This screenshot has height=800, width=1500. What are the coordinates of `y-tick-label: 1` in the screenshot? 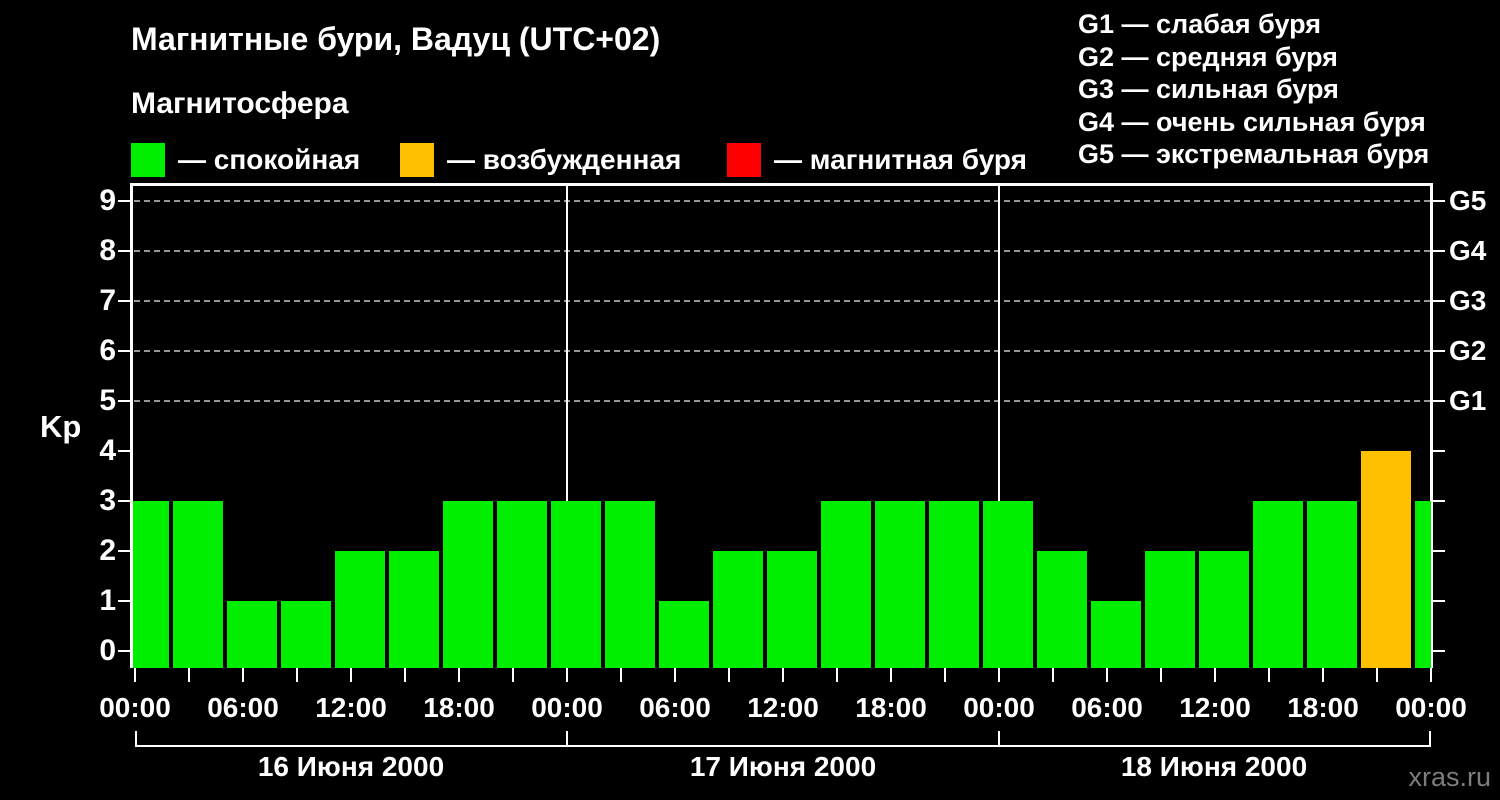 It's located at (107, 600).